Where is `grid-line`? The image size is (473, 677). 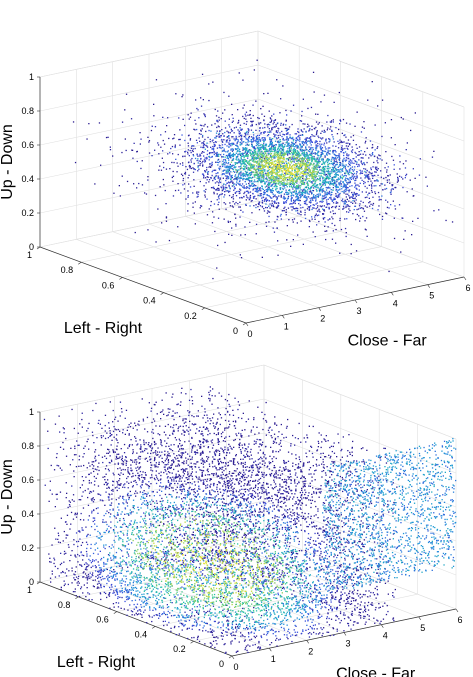
grid-line is located at coordinates (149, 88).